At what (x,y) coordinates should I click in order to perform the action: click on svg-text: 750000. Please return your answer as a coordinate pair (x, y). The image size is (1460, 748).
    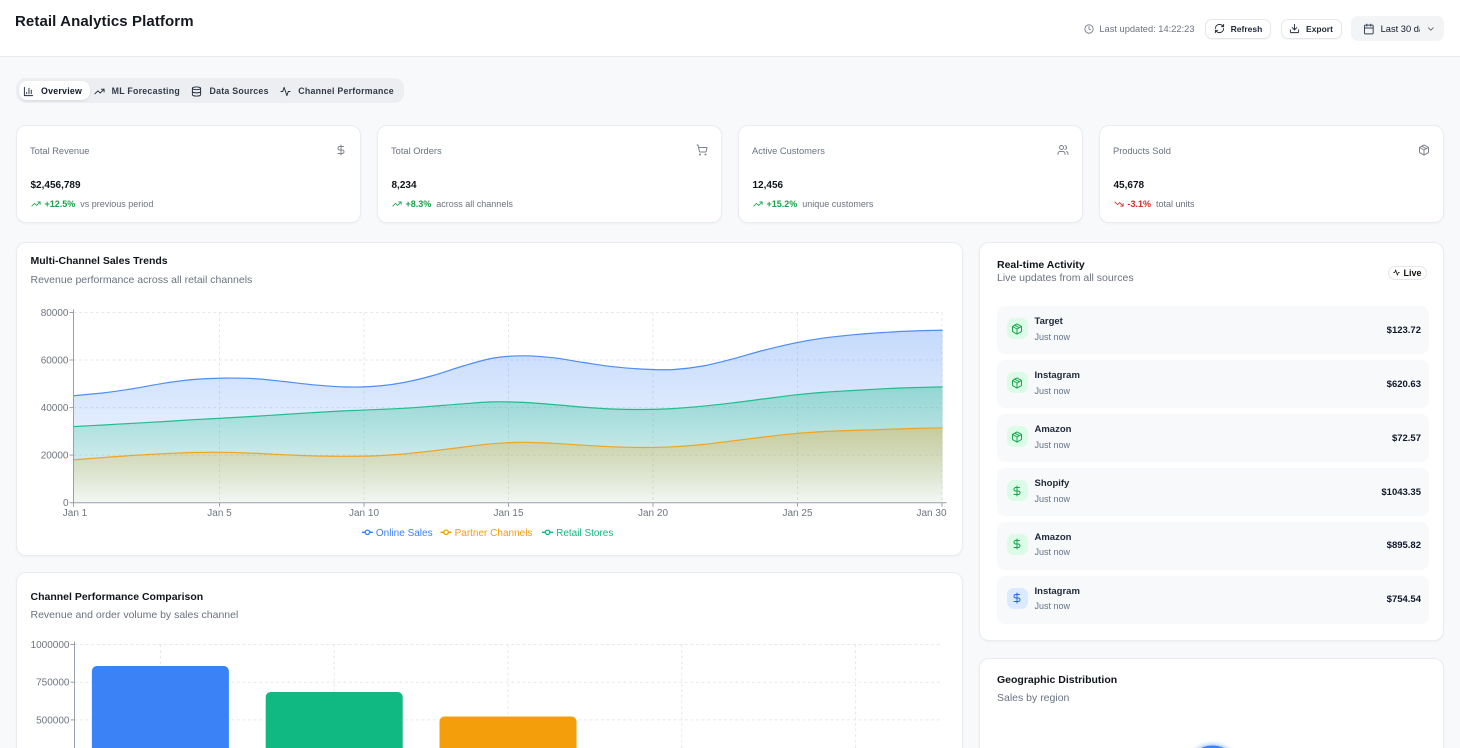
    Looking at the image, I should click on (53, 682).